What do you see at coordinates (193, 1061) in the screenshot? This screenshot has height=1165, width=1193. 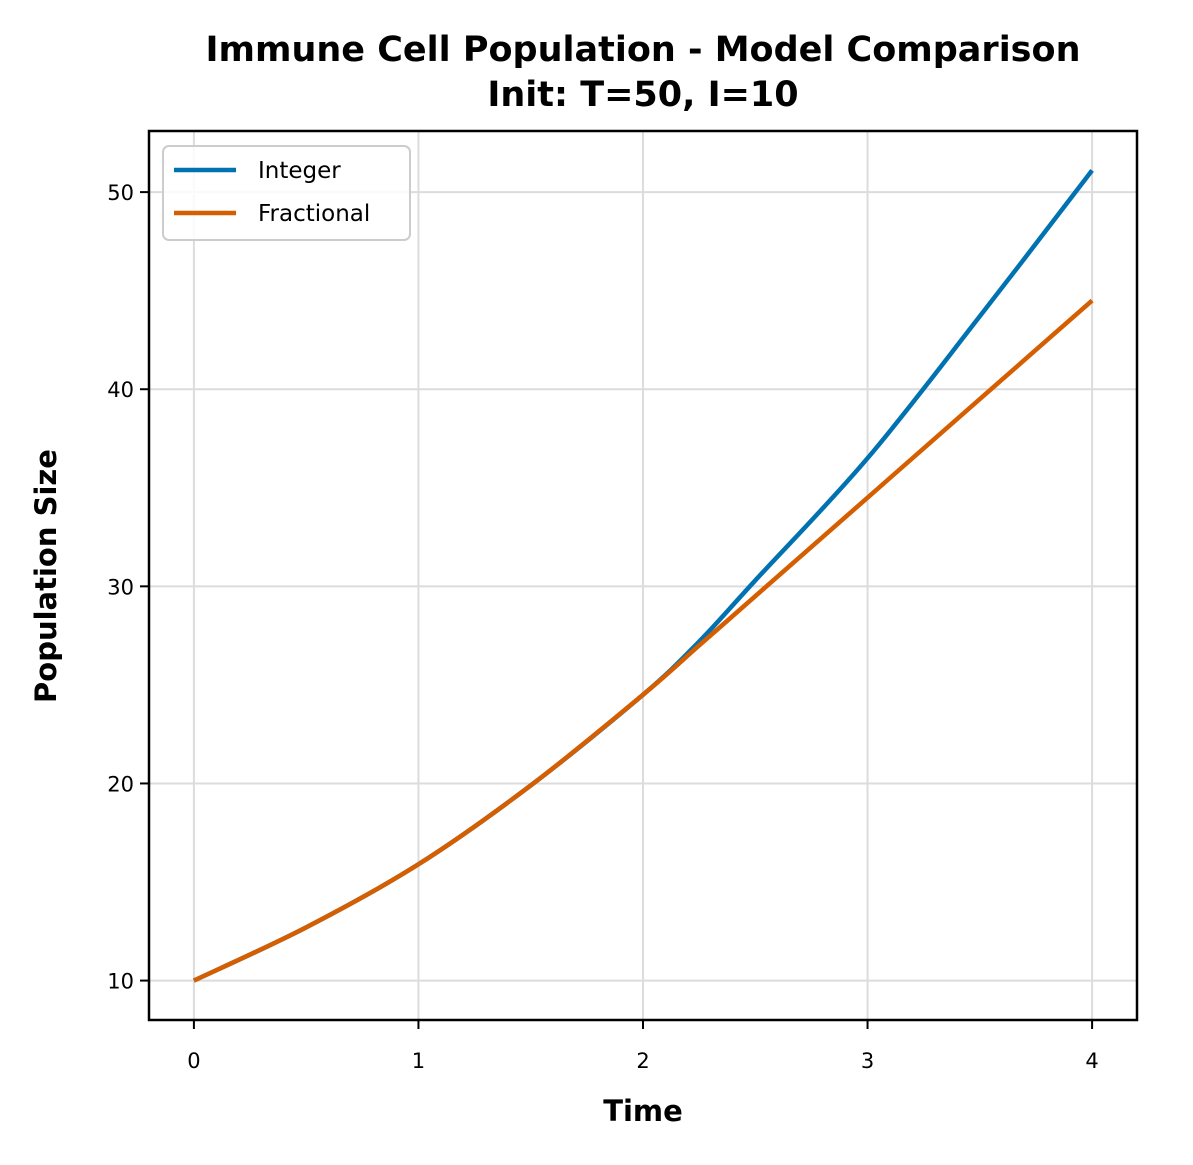 I see `x-tick-label: 0` at bounding box center [193, 1061].